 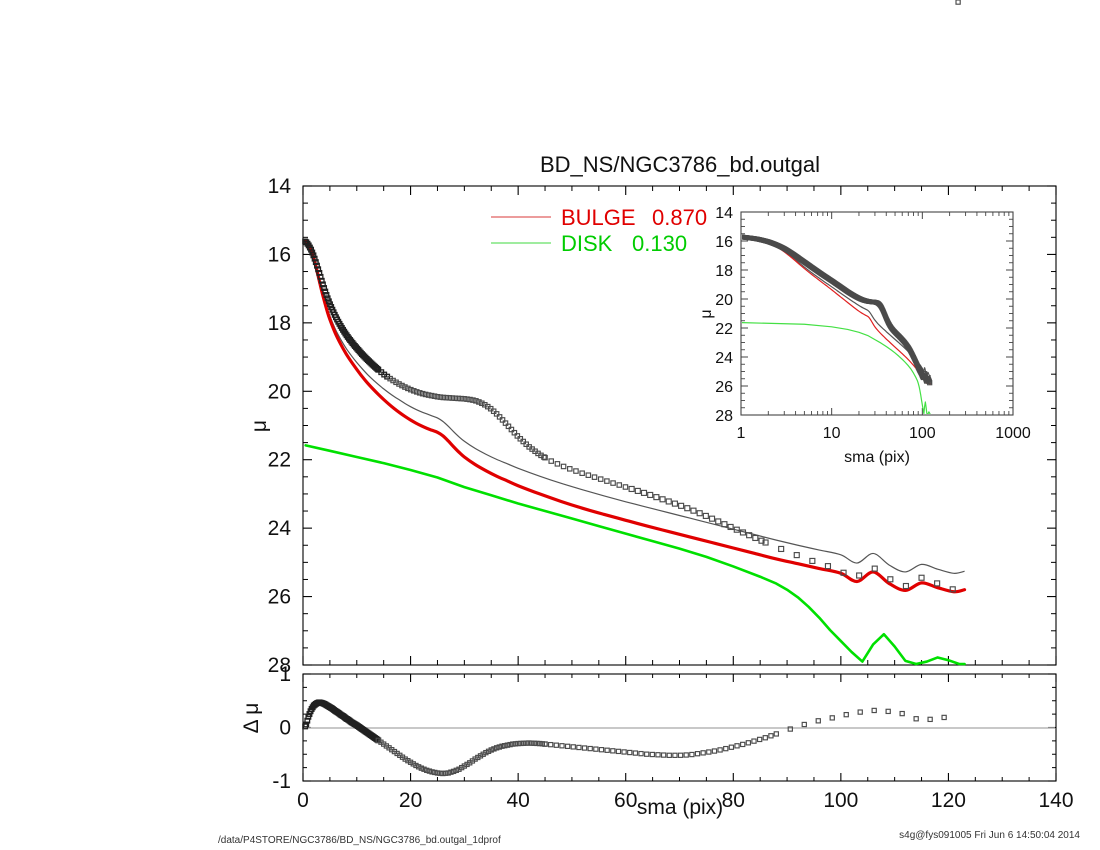 I want to click on residual-ytick-label: -1, so click(x=281, y=781).